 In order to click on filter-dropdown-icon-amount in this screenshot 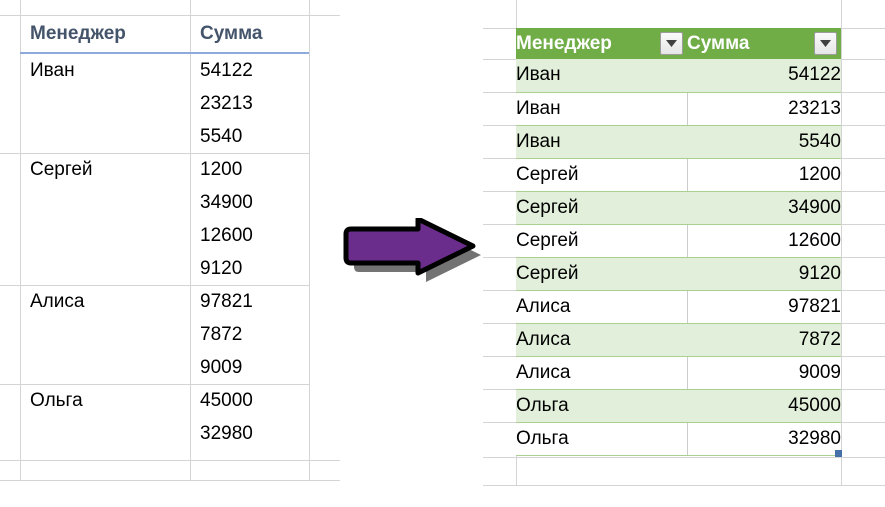, I will do `click(825, 43)`.